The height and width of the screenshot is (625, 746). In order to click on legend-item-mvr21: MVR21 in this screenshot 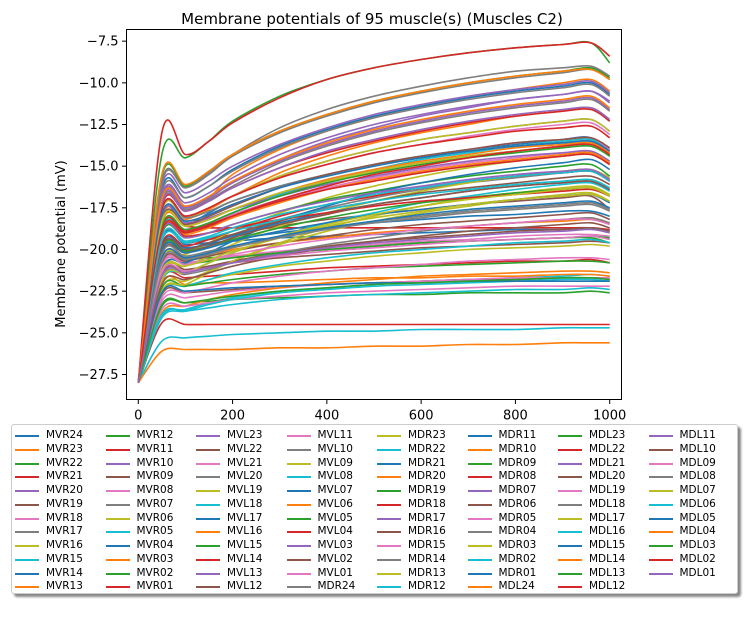, I will do `click(58, 476)`.